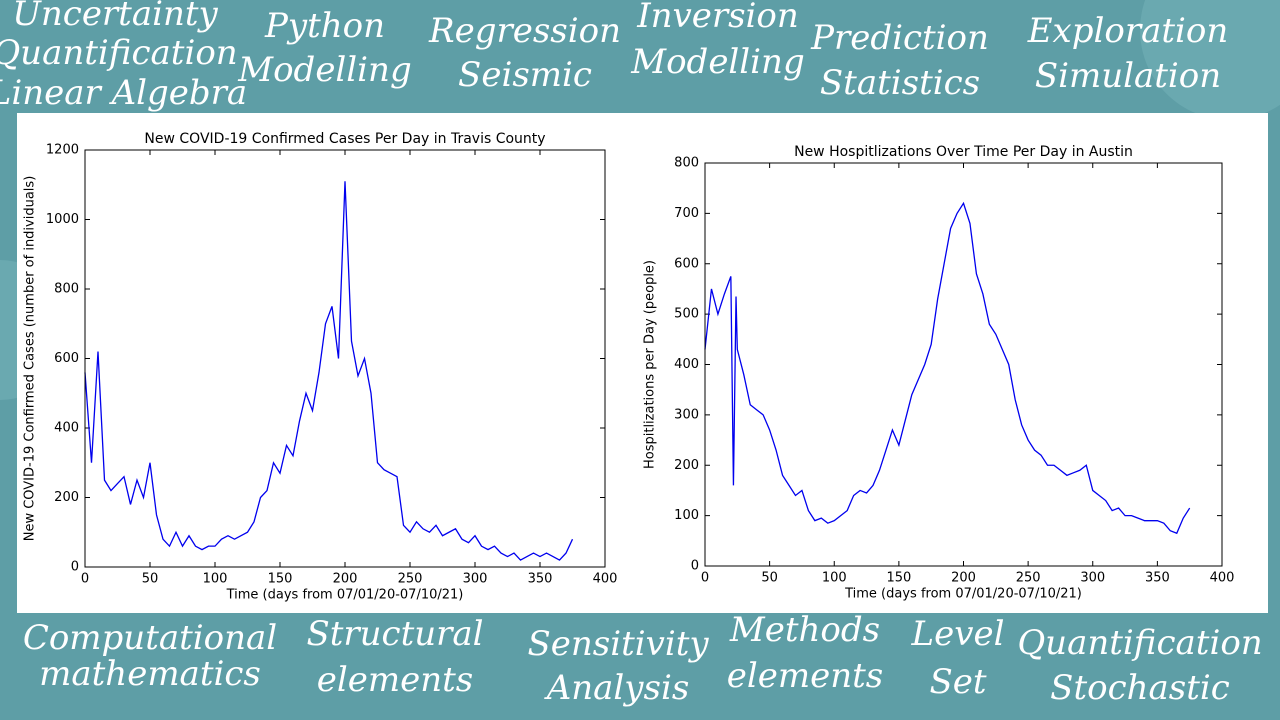 This screenshot has height=720, width=1280. I want to click on background-word: Set, so click(957, 682).